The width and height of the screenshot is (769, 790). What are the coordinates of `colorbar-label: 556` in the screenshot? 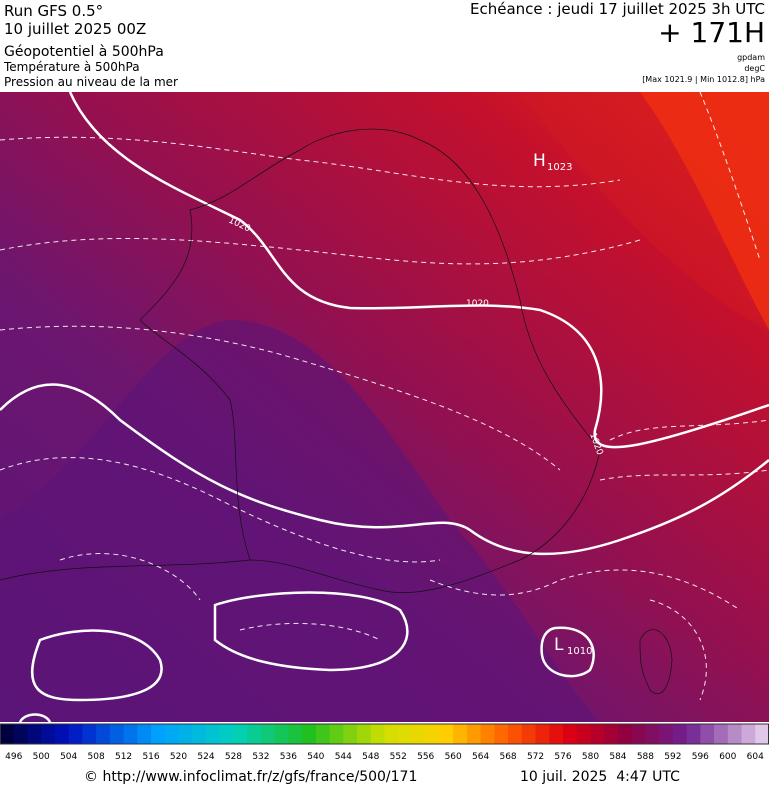 It's located at (425, 757).